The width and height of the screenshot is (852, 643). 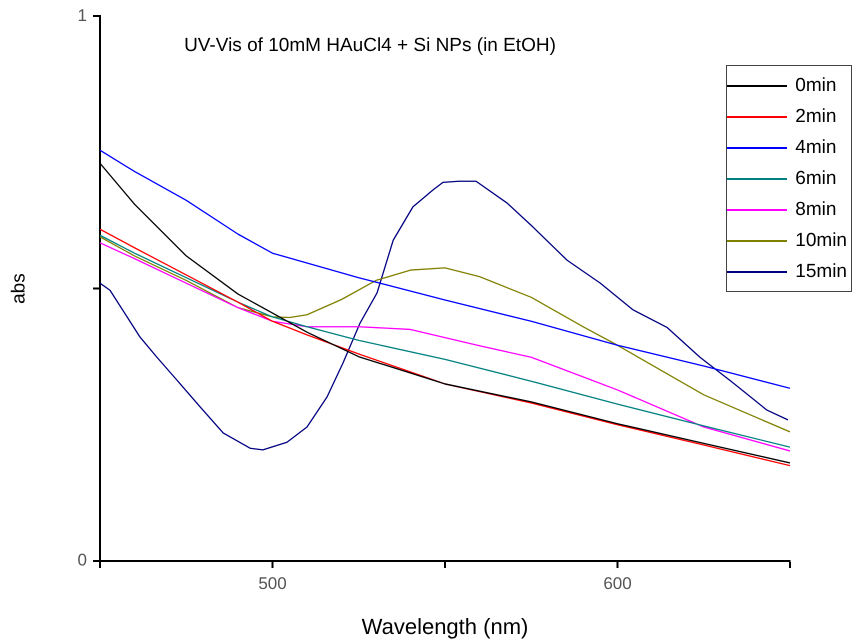 I want to click on legend-label: 6min, so click(x=815, y=179).